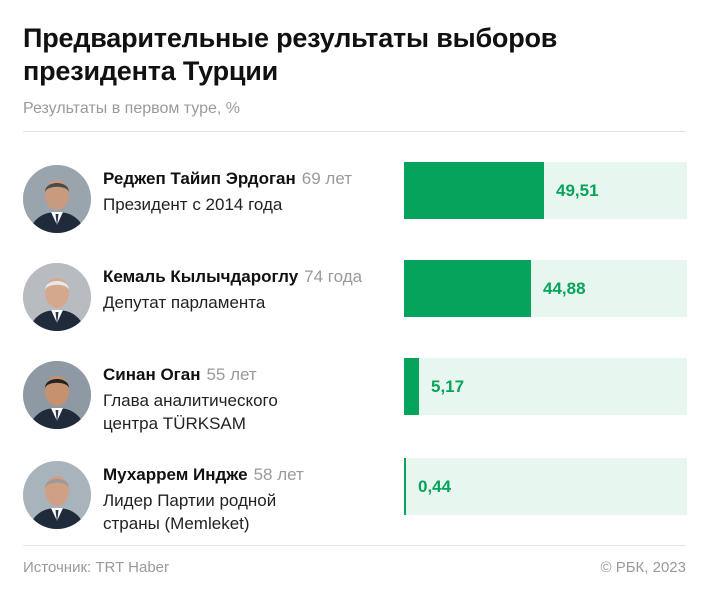  I want to click on candidate-role-line: страны (Memleket), so click(176, 523).